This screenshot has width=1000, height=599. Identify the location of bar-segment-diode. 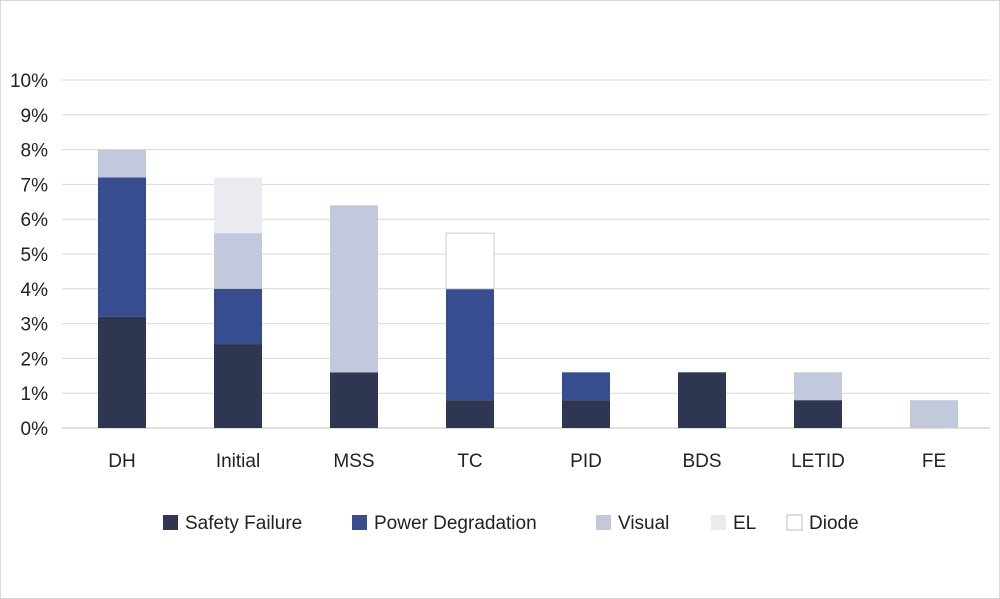
(470, 261).